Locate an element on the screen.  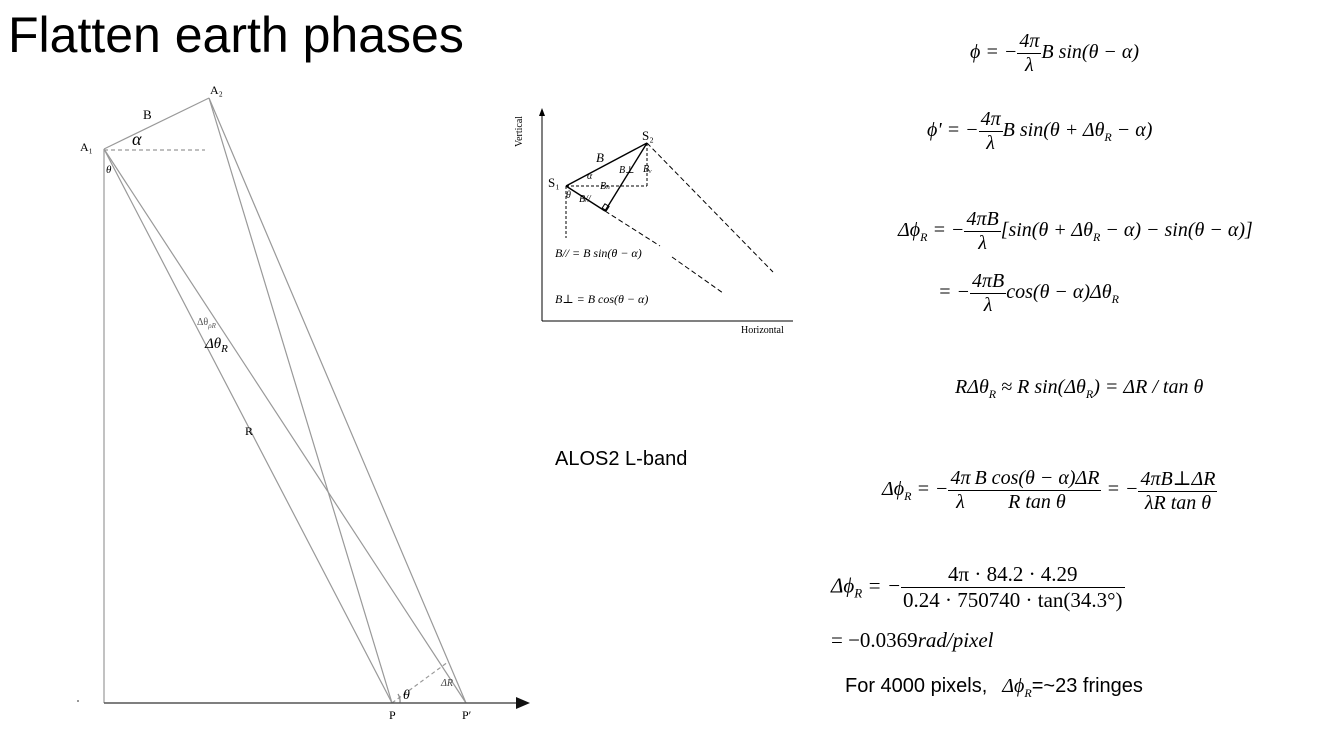
axis-label-horizontal: Horizontal is located at coordinates (762, 330).